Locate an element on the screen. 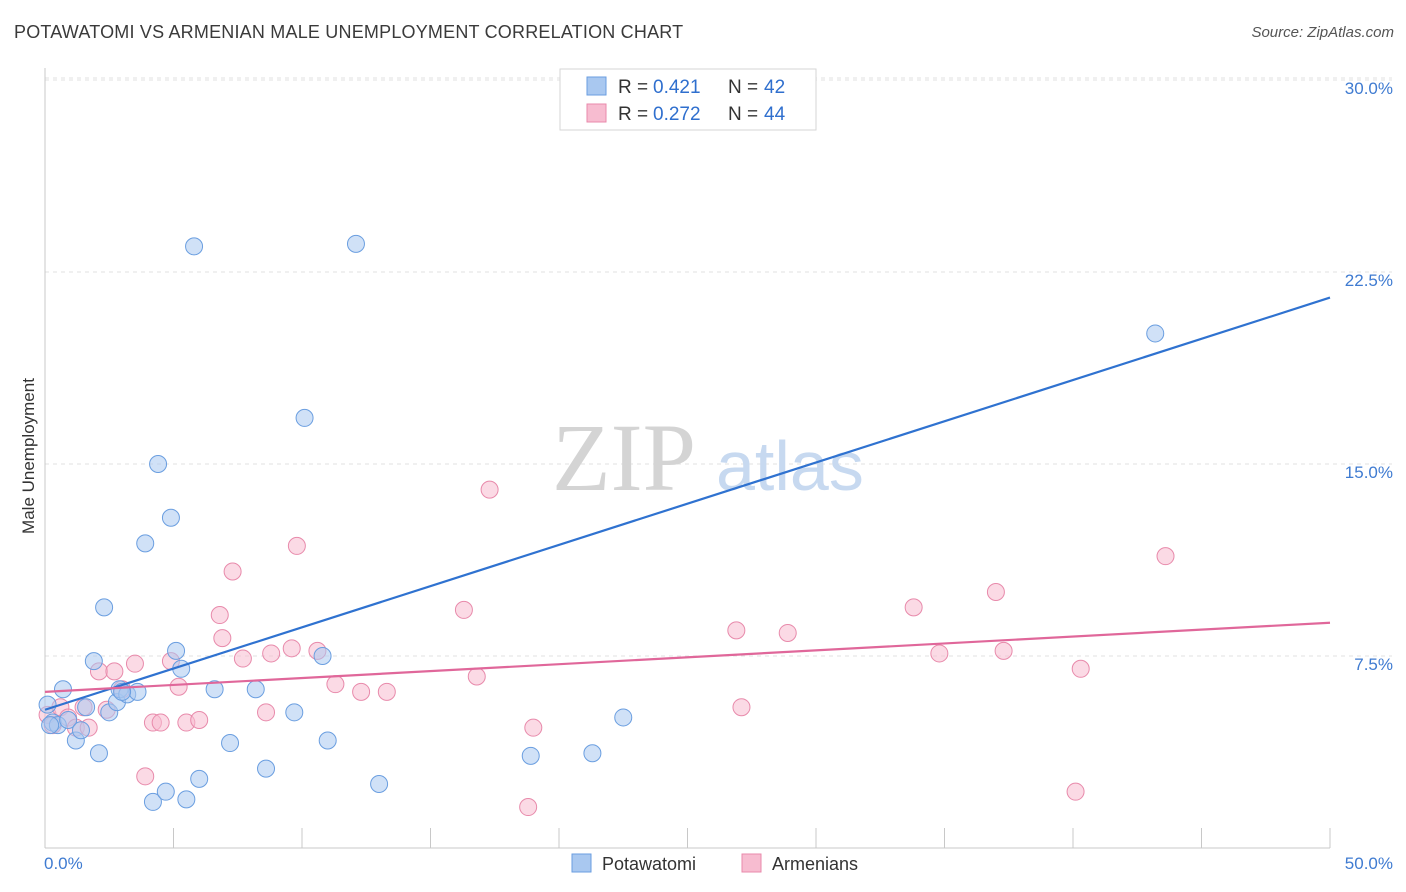 This screenshot has height=892, width=1406. legend-swatch-armenians is located at coordinates (596, 113).